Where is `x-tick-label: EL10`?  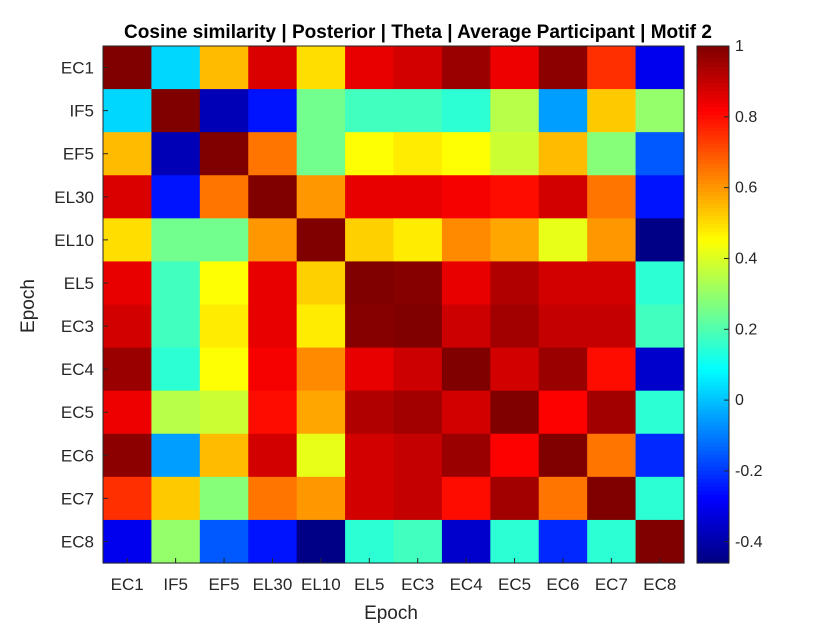 x-tick-label: EL10 is located at coordinates (321, 584).